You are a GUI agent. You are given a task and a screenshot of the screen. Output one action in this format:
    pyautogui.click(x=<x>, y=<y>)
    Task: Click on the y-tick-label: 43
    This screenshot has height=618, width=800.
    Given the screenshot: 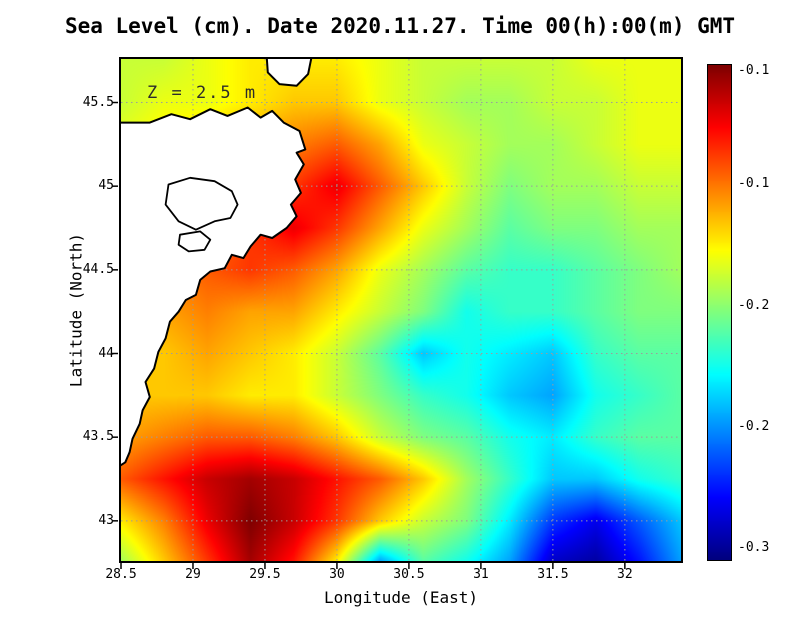 What is the action you would take?
    pyautogui.click(x=106, y=520)
    